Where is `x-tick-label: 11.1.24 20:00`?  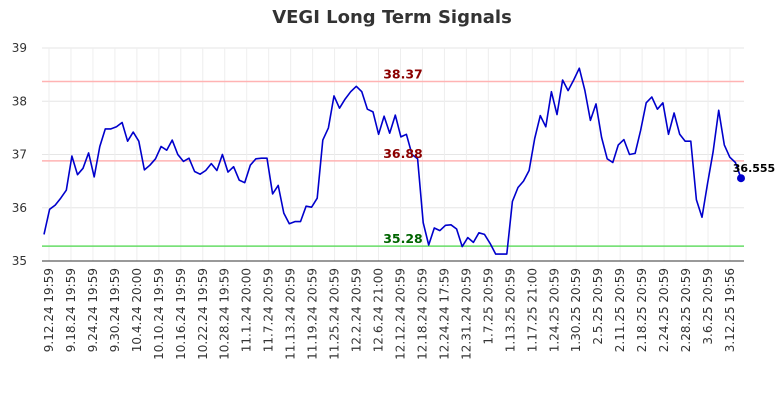
x-tick-label: 11.1.24 20:00 is located at coordinates (247, 310).